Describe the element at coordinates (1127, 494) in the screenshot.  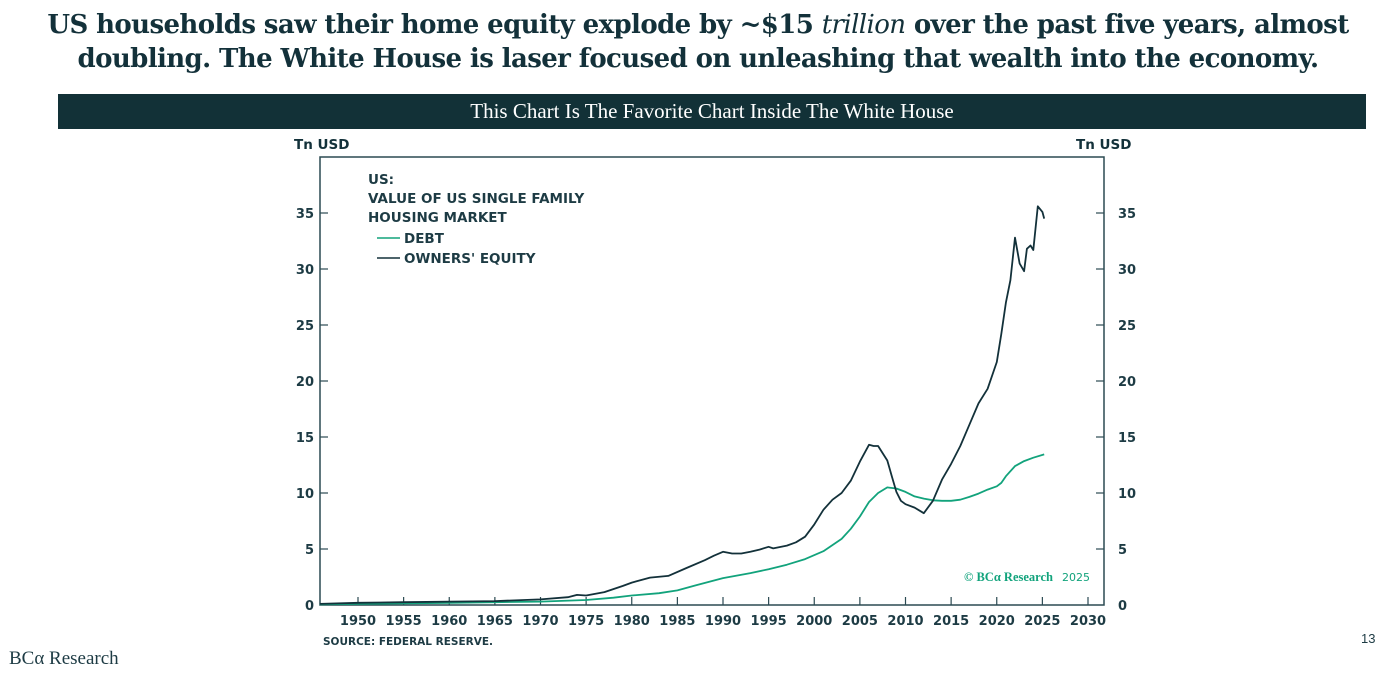
I see `y-tick-label-right: 10` at that location.